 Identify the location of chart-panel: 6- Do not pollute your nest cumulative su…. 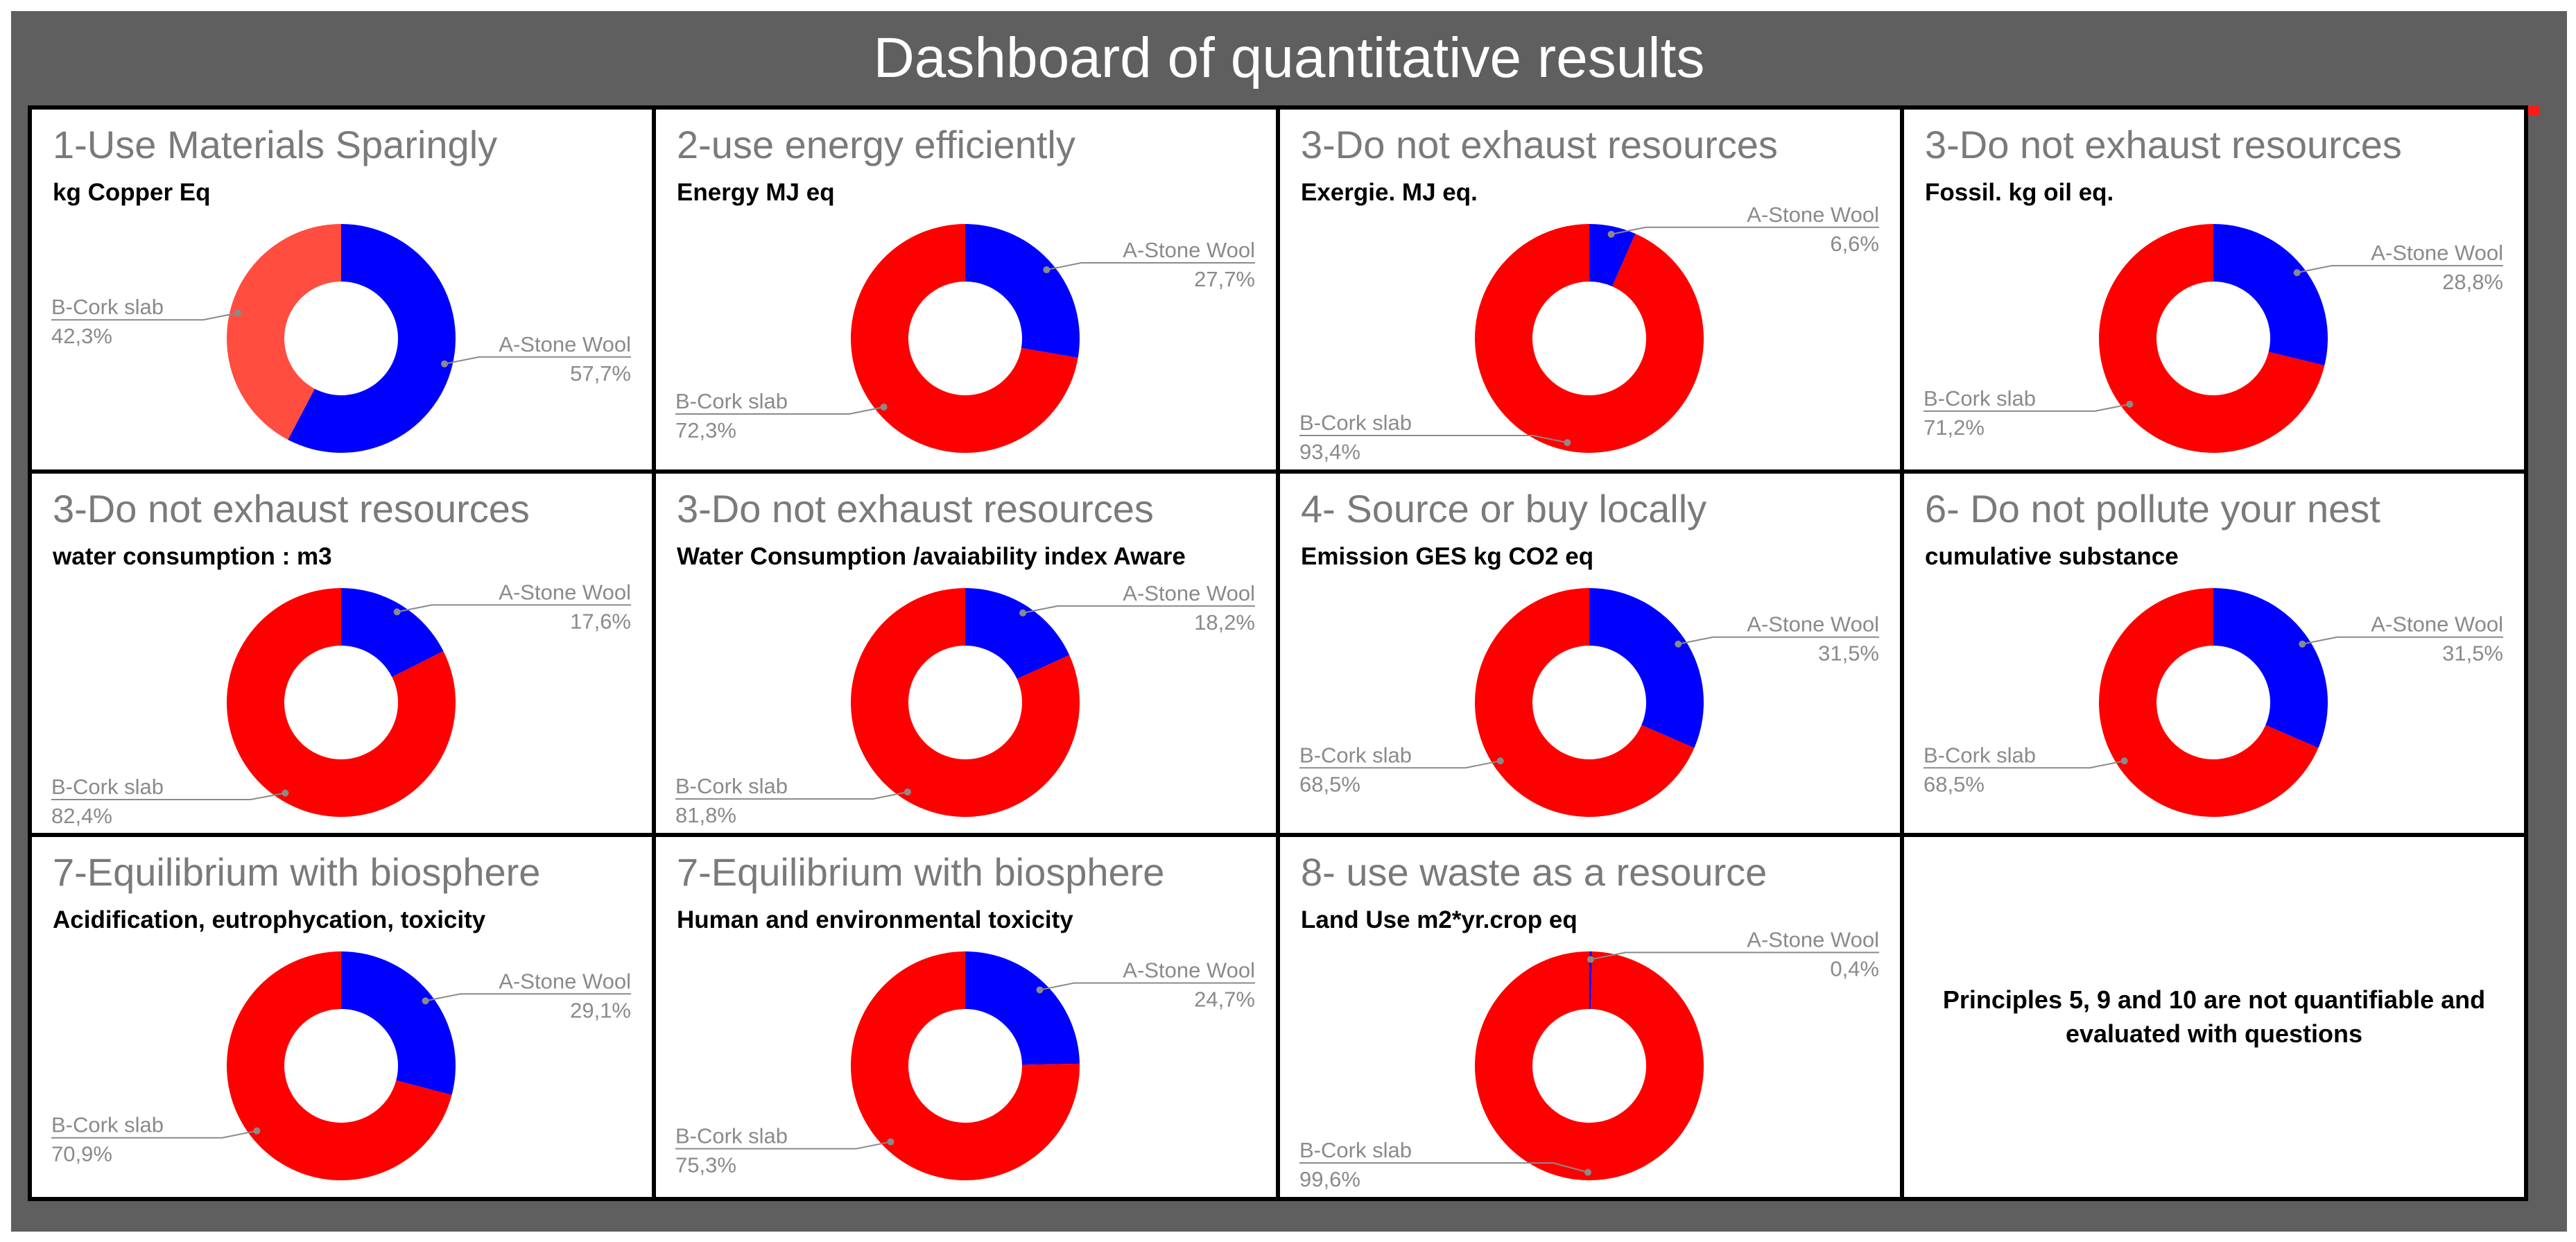
(2214, 653).